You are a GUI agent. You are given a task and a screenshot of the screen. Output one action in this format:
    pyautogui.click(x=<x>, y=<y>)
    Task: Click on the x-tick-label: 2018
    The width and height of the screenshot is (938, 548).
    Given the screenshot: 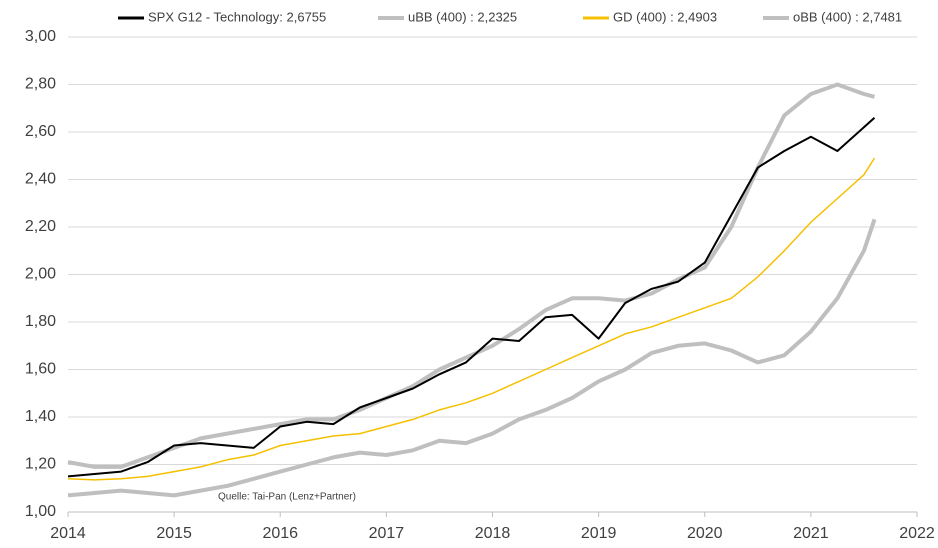 What is the action you would take?
    pyautogui.click(x=493, y=533)
    